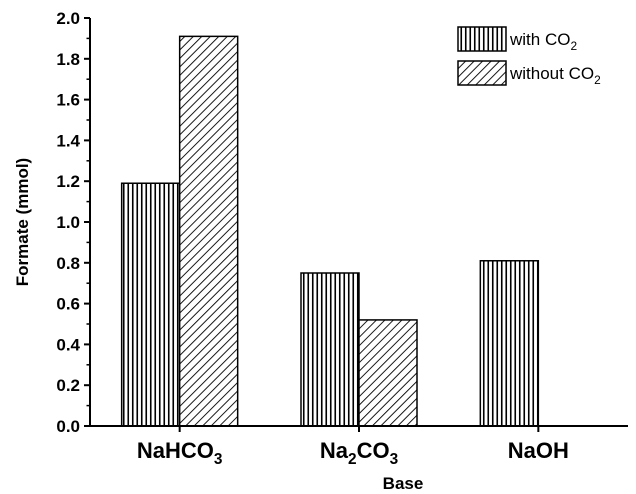  I want to click on legend-swatch-with-co2, so click(482, 39).